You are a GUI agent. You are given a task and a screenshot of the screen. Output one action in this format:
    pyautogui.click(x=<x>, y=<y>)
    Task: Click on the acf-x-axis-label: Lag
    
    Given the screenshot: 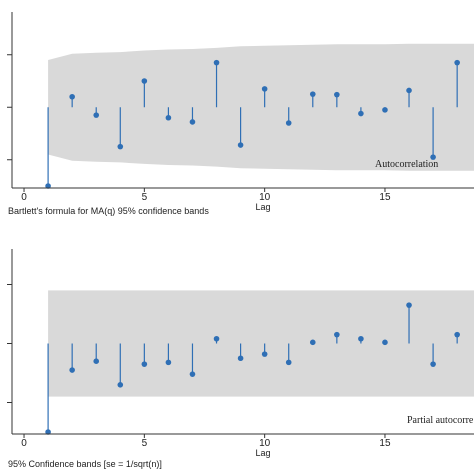 What is the action you would take?
    pyautogui.click(x=262, y=207)
    